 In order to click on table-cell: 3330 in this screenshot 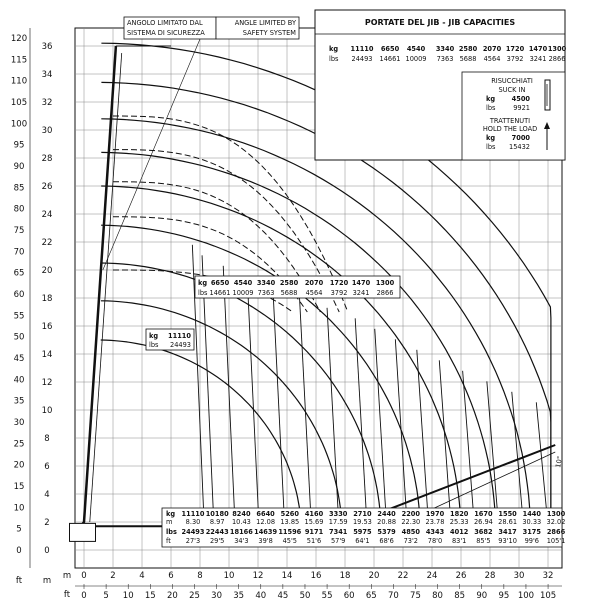, I will do `click(338, 514)`.